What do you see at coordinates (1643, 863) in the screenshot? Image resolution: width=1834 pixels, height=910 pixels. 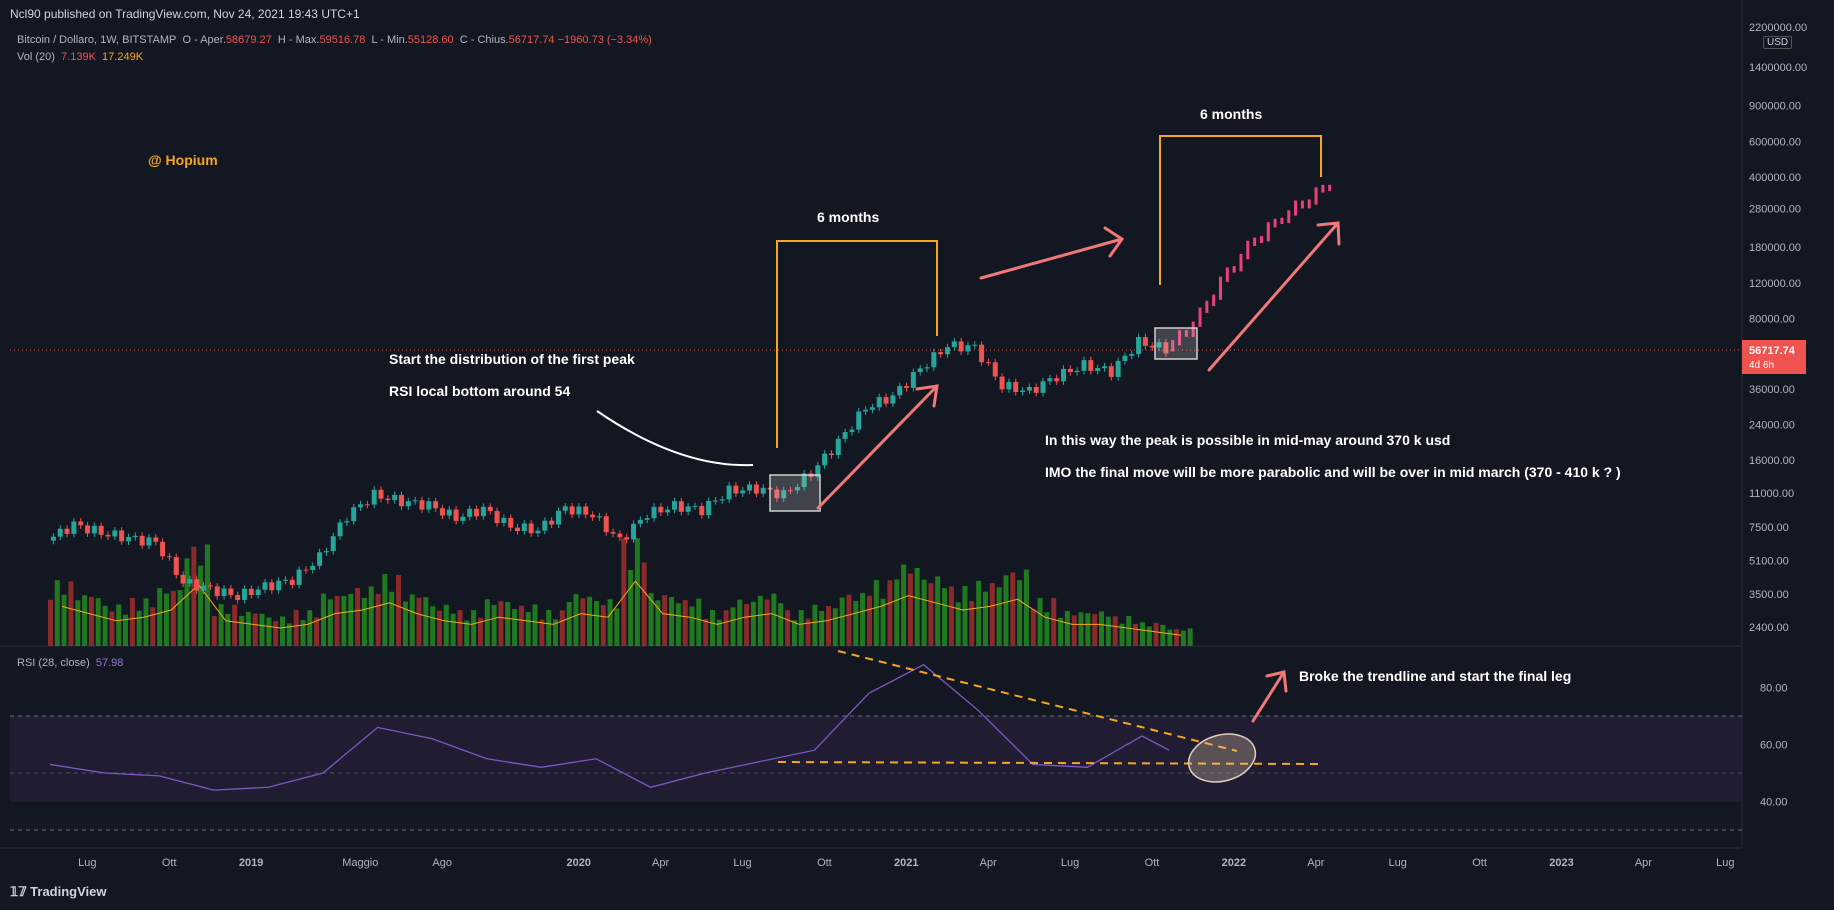 I see `time-tick-label: Apr` at bounding box center [1643, 863].